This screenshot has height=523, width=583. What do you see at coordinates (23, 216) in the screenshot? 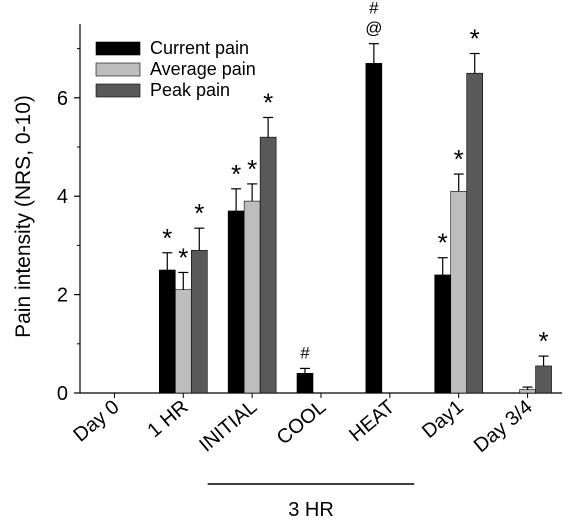
I see `y-axis-label: Pain intensity (NRS, 0-10)` at bounding box center [23, 216].